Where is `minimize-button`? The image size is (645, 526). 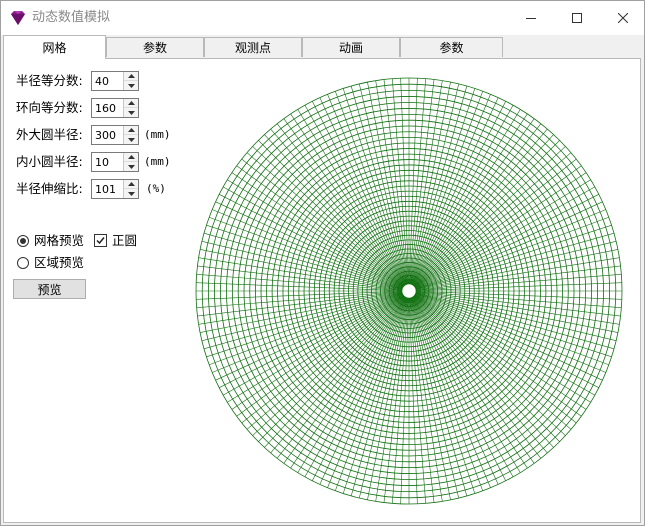 minimize-button is located at coordinates (531, 18).